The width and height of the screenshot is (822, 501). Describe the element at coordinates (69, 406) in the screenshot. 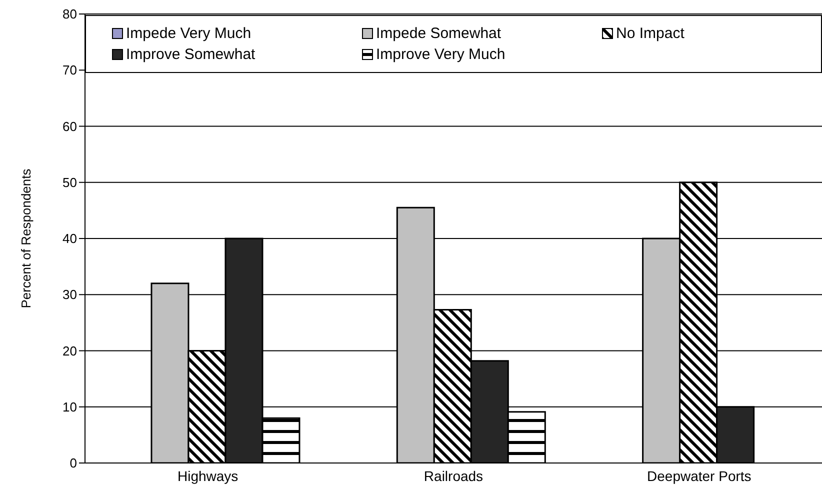

I see `y-tick-label: 10` at that location.